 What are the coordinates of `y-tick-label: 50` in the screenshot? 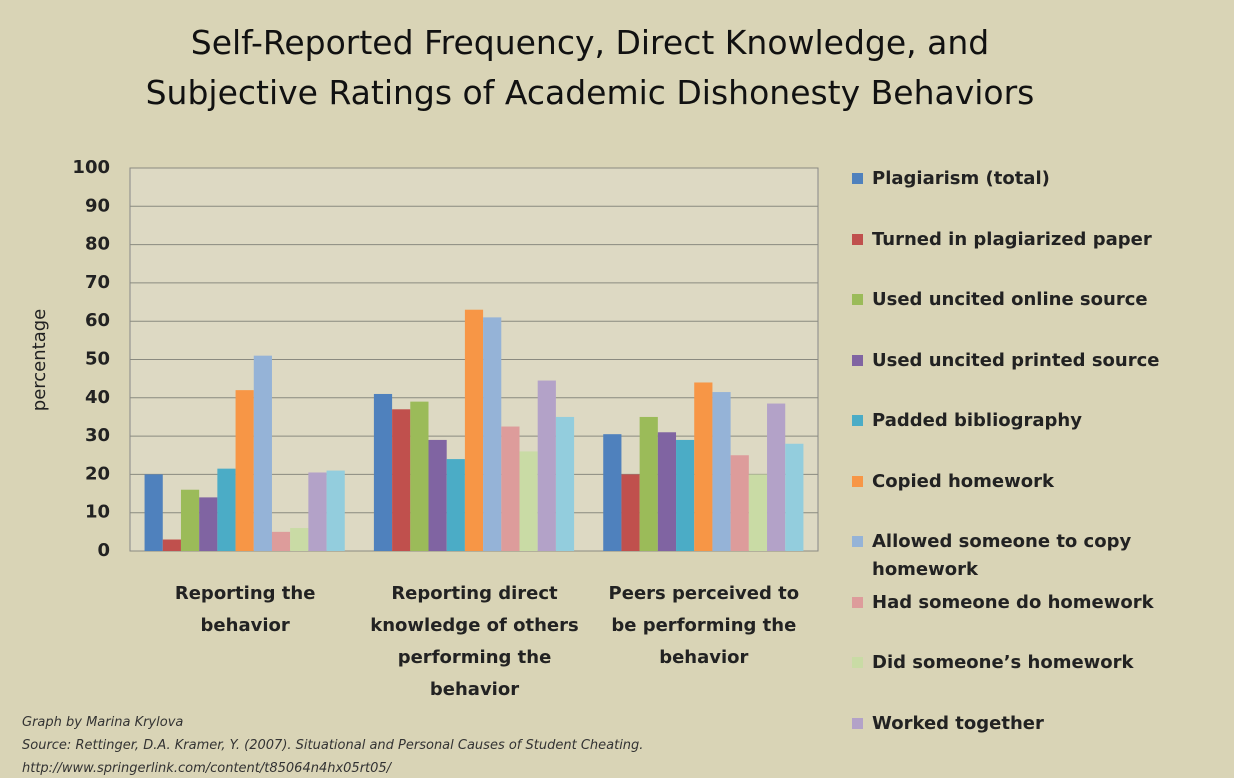 It's located at (97, 359).